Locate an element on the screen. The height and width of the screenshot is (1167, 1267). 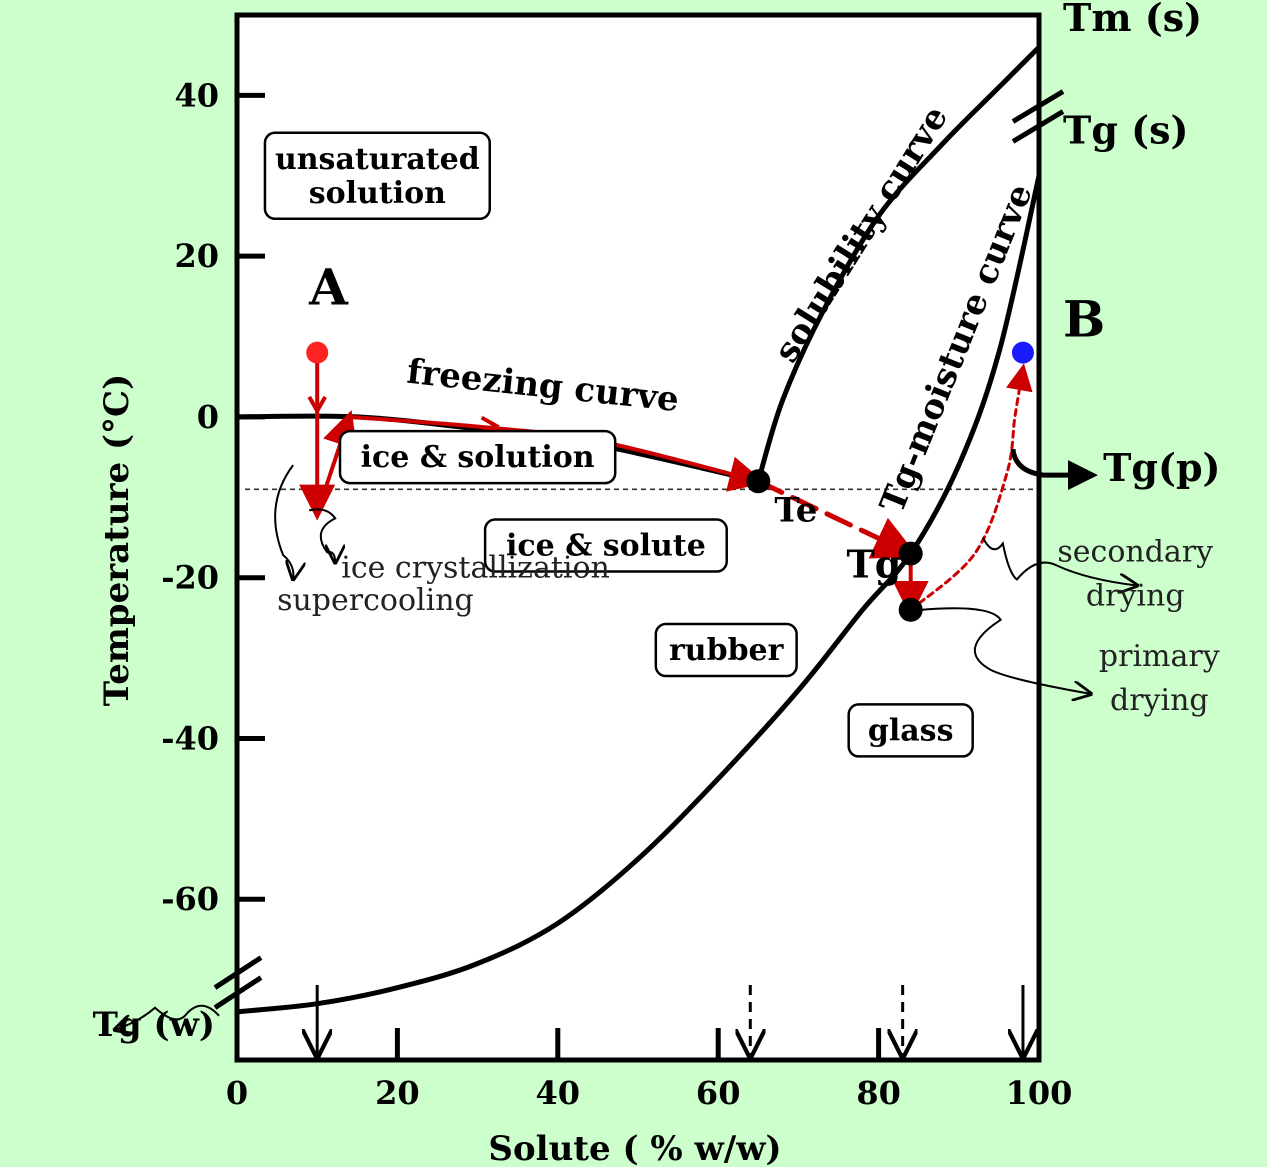
annotation-label: B is located at coordinates (1084, 319).